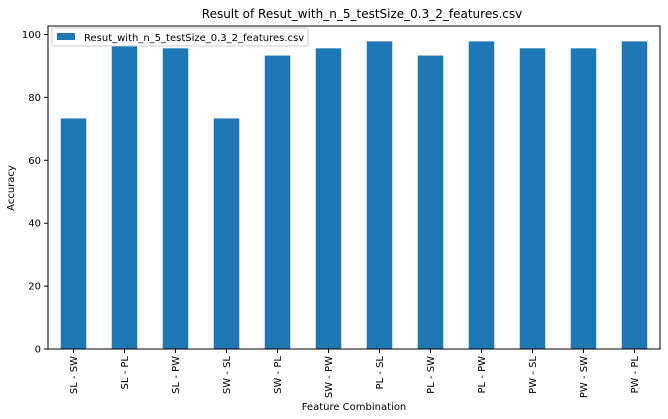 The width and height of the screenshot is (668, 419). Describe the element at coordinates (277, 202) in the screenshot. I see `bar-sw-pl` at that location.